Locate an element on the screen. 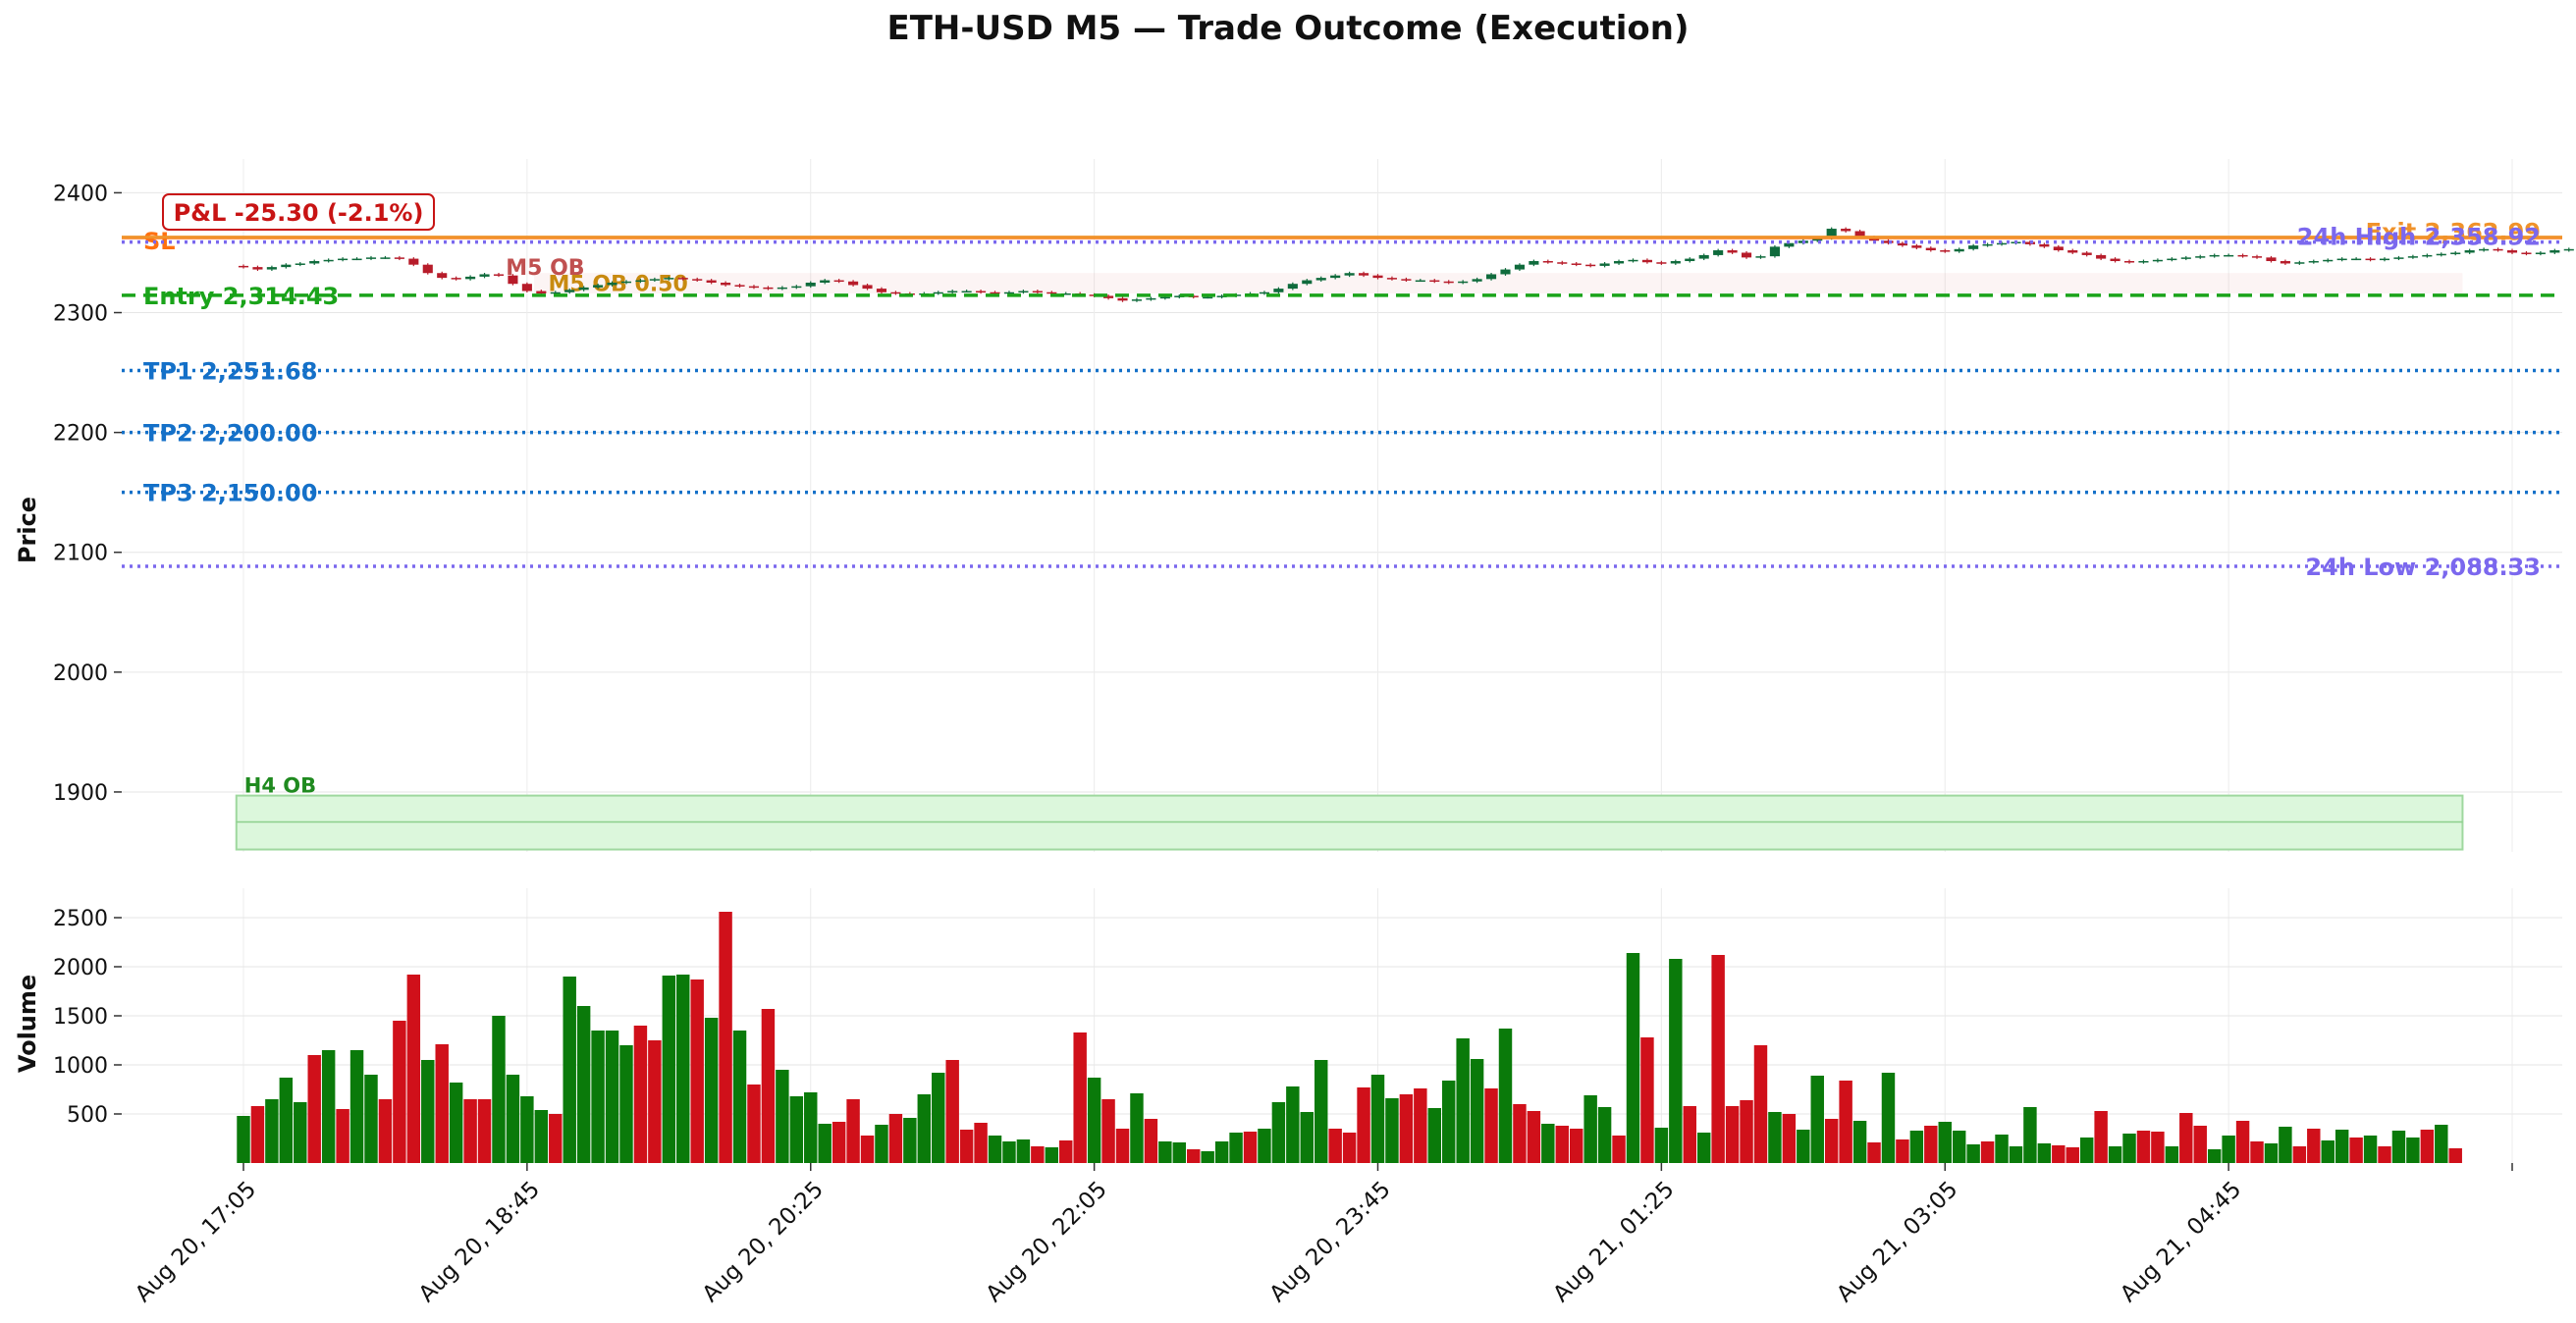 This screenshot has height=1323, width=2576. x-tick-label: Aug 21, 04:45 is located at coordinates (2181, 1242).